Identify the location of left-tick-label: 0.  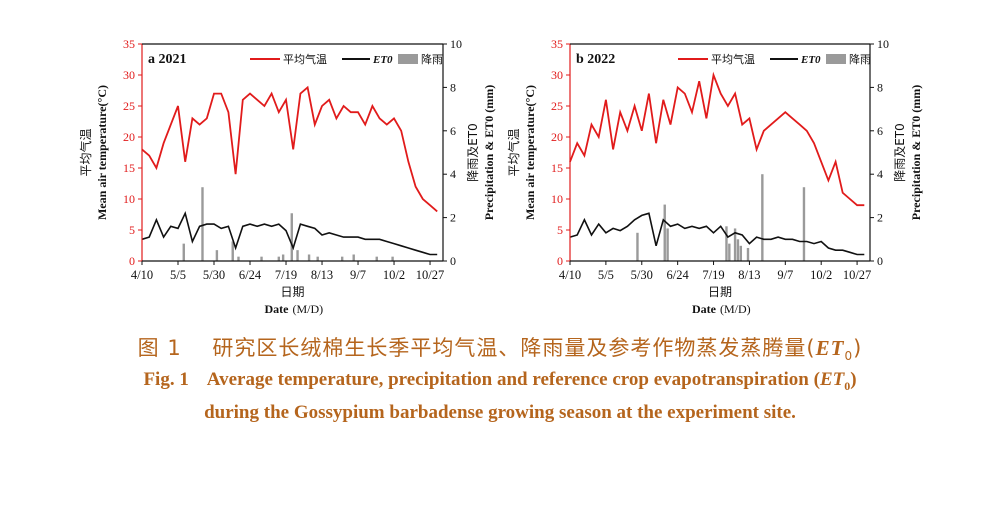
(560, 261).